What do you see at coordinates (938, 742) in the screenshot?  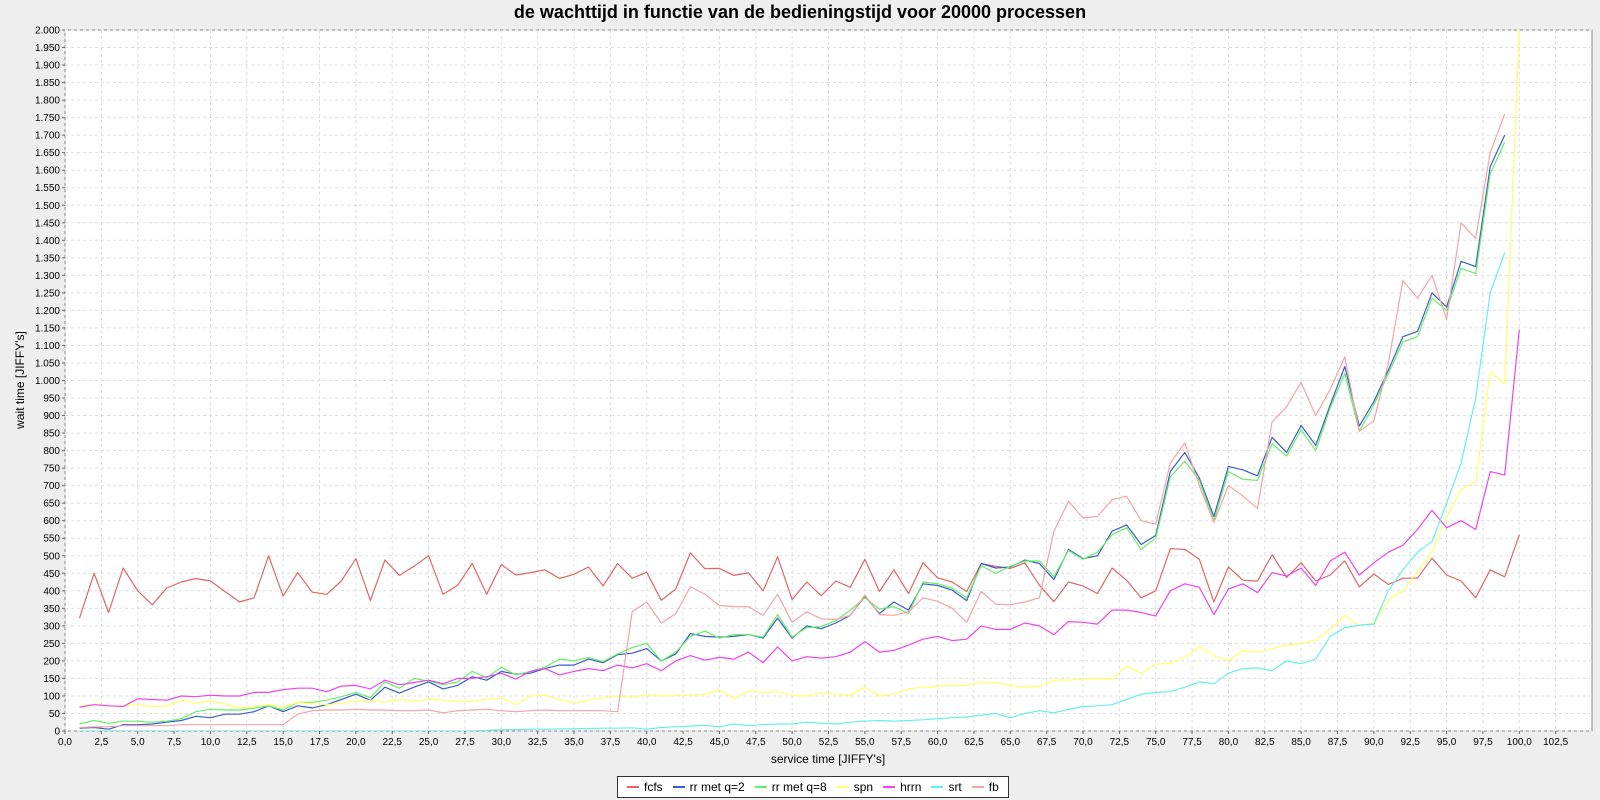 I see `x-tick-label: 60,0` at bounding box center [938, 742].